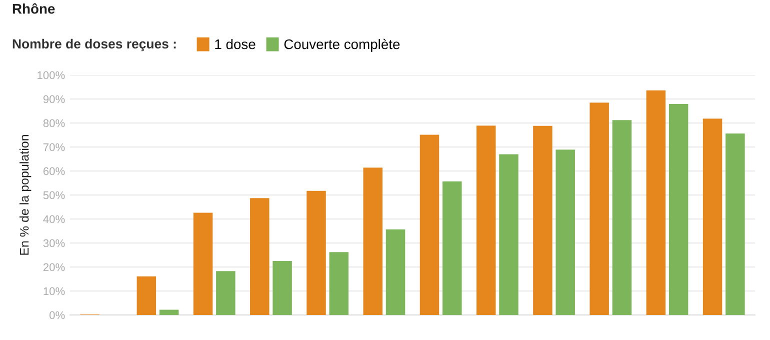 This screenshot has width=770, height=340. Describe the element at coordinates (54, 219) in the screenshot. I see `y-tick-label: 40%` at that location.